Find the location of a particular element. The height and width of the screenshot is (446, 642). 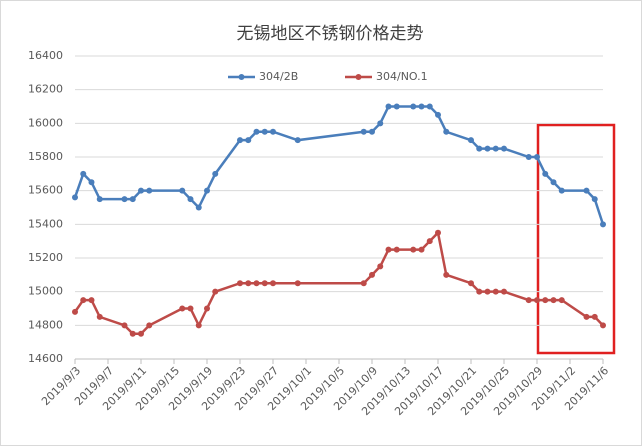

legend-label: 304/2B is located at coordinates (278, 76).